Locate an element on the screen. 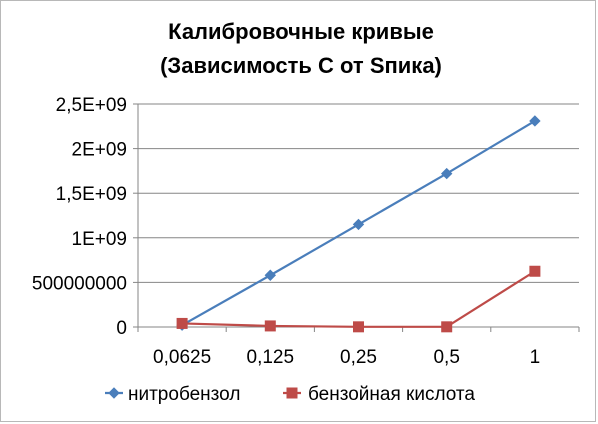 This screenshot has height=424, width=598. series-line is located at coordinates (359, 299).